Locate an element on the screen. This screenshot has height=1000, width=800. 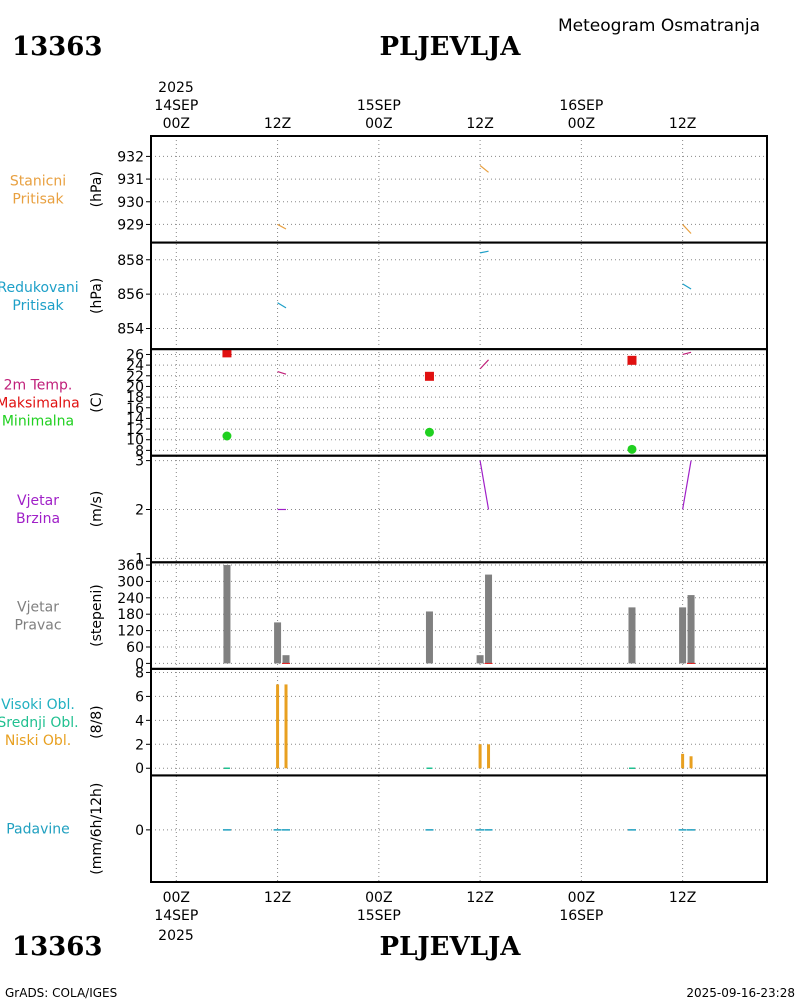
y-tick-label: 180 is located at coordinates (130, 615).